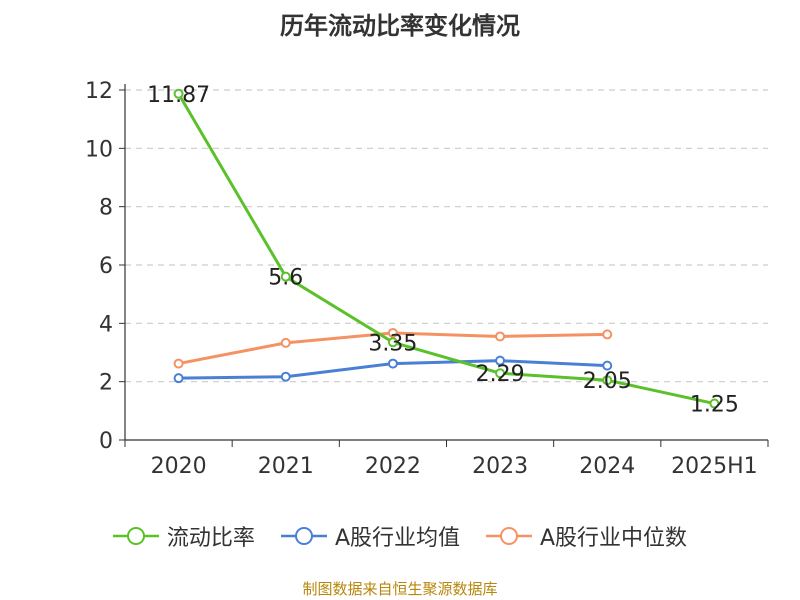  I want to click on legend-item: 流动比率, so click(183, 536).